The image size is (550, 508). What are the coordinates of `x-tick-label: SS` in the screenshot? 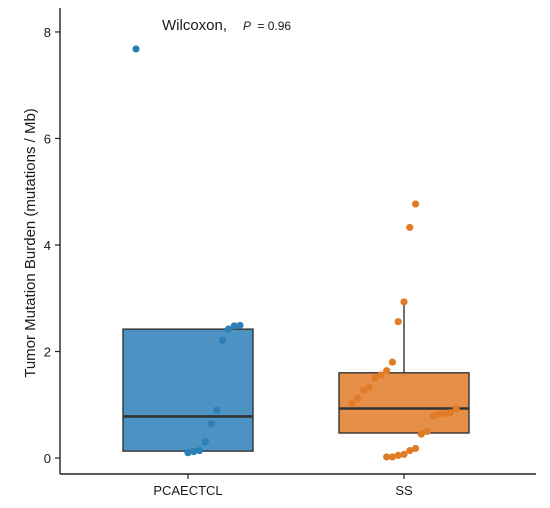 It's located at (404, 490).